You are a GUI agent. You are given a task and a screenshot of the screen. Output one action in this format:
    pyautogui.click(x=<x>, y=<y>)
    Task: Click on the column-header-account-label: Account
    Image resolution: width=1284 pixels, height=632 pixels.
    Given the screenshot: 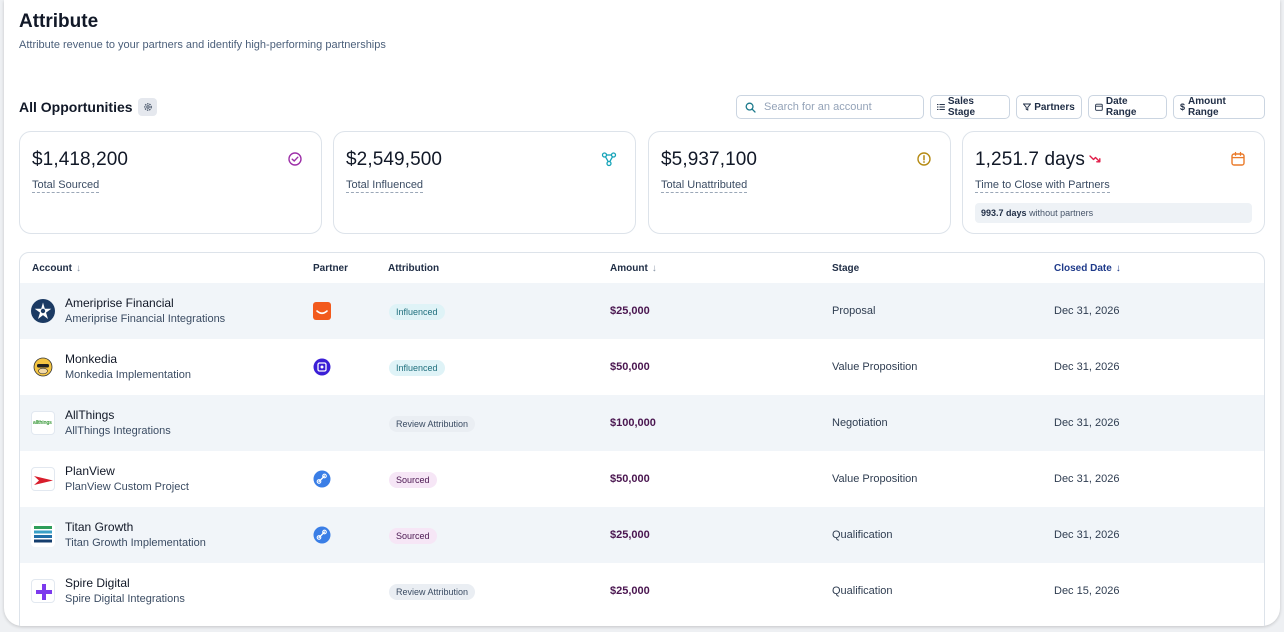 What is the action you would take?
    pyautogui.click(x=52, y=268)
    